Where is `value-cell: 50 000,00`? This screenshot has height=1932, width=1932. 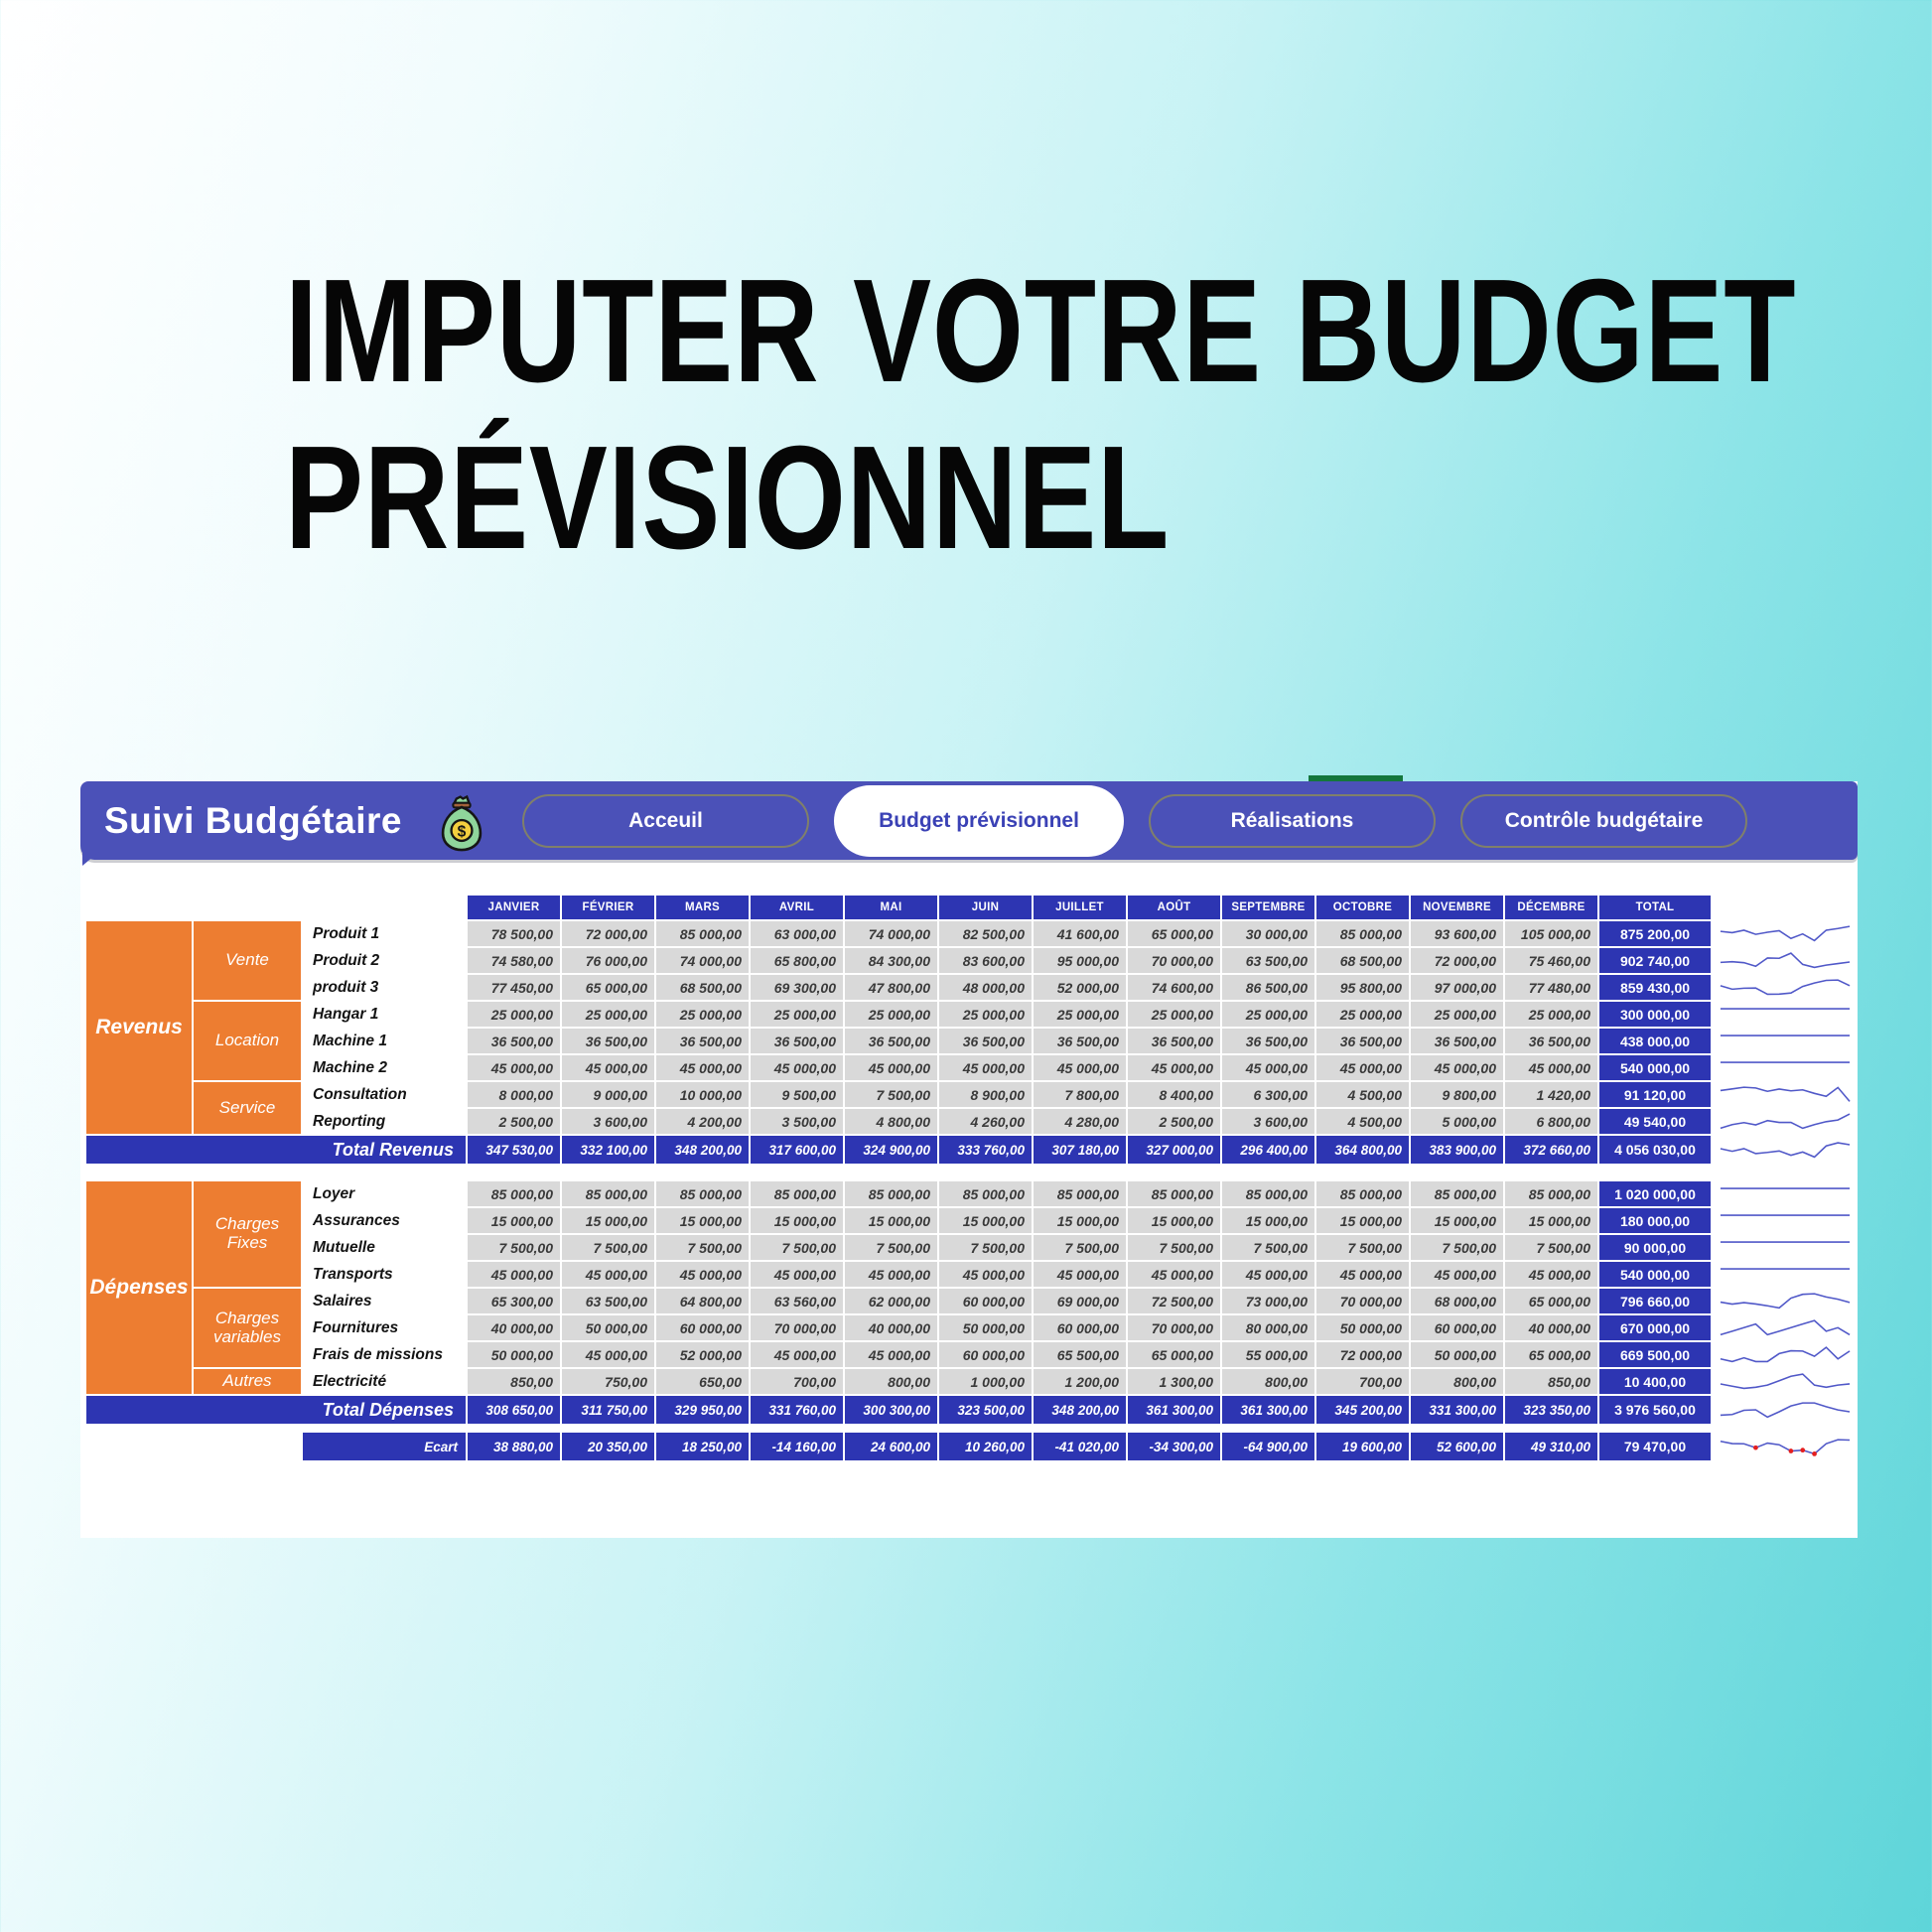
value-cell: 50 000,00 is located at coordinates (1457, 1355).